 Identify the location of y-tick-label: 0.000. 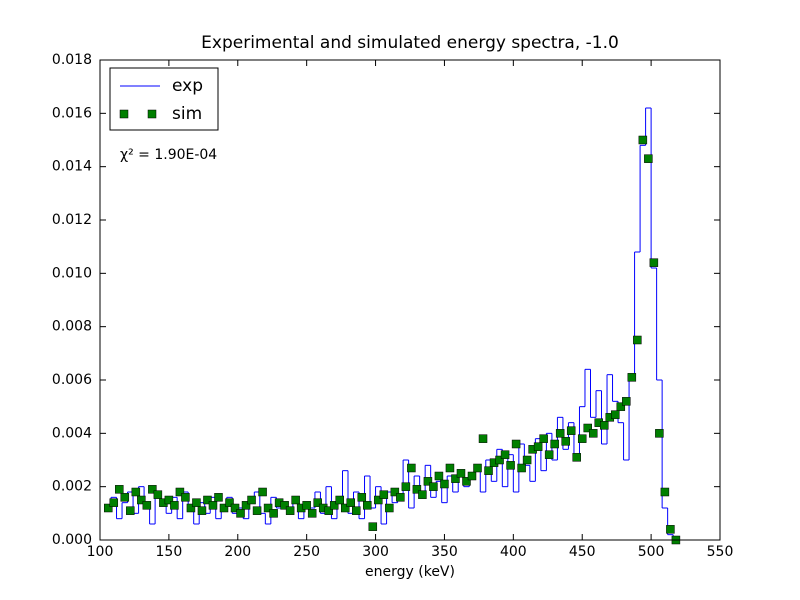
(72, 540).